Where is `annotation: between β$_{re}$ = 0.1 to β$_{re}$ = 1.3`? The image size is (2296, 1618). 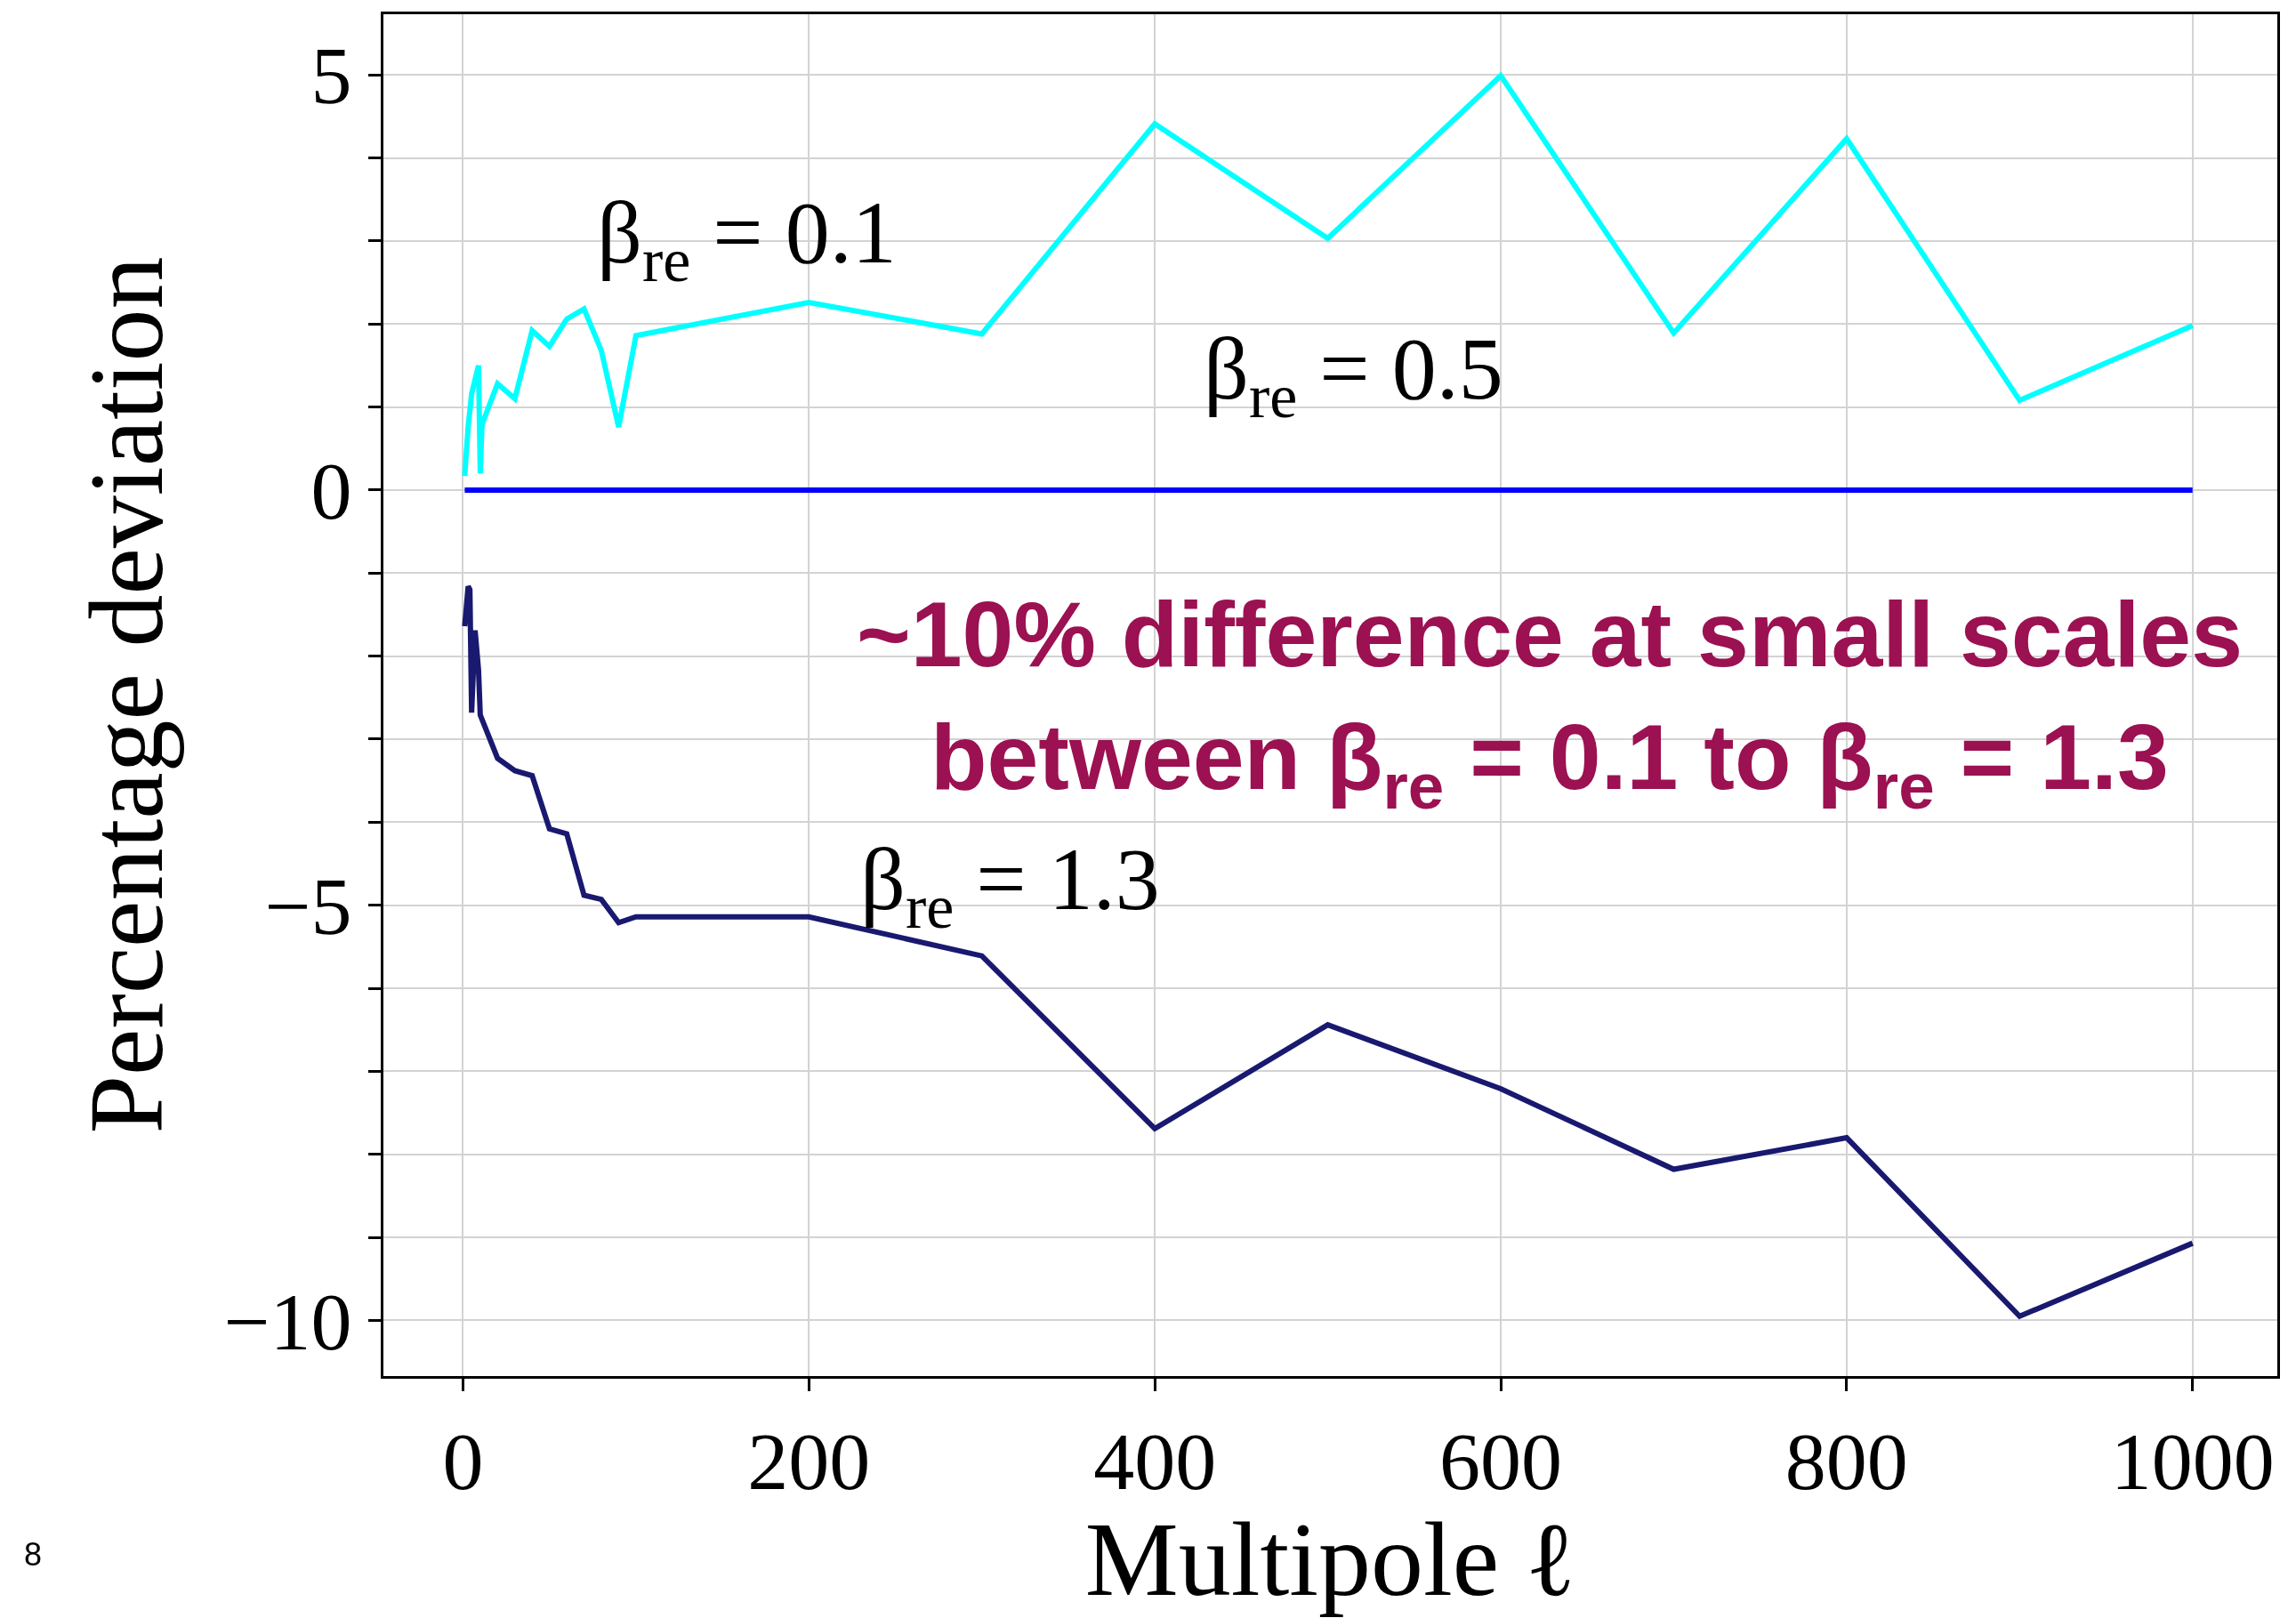 annotation: between β$_{re}$ = 0.1 to β$_{re}$ = 1.3 is located at coordinates (1549, 764).